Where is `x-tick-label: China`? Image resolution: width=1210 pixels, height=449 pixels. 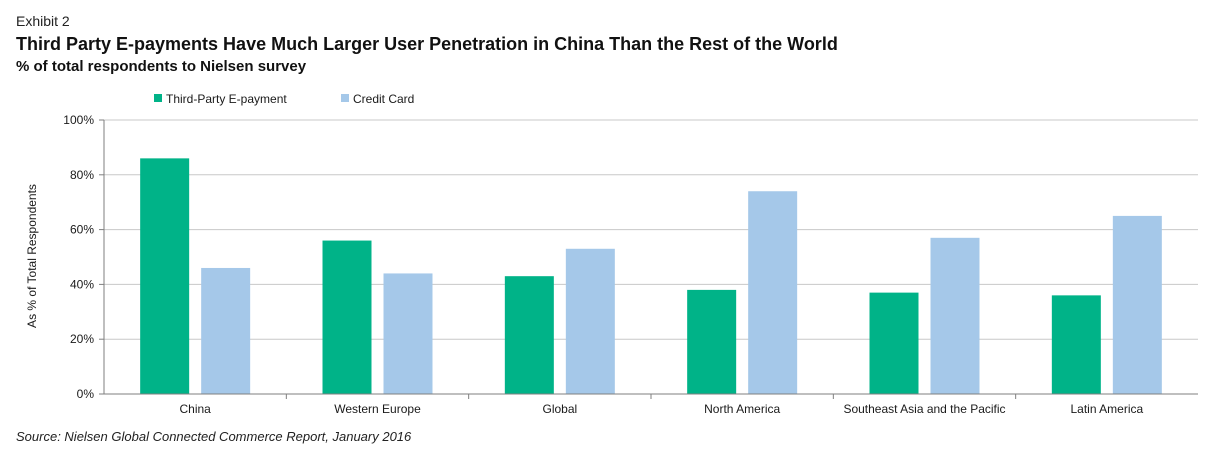
x-tick-label: China is located at coordinates (195, 409).